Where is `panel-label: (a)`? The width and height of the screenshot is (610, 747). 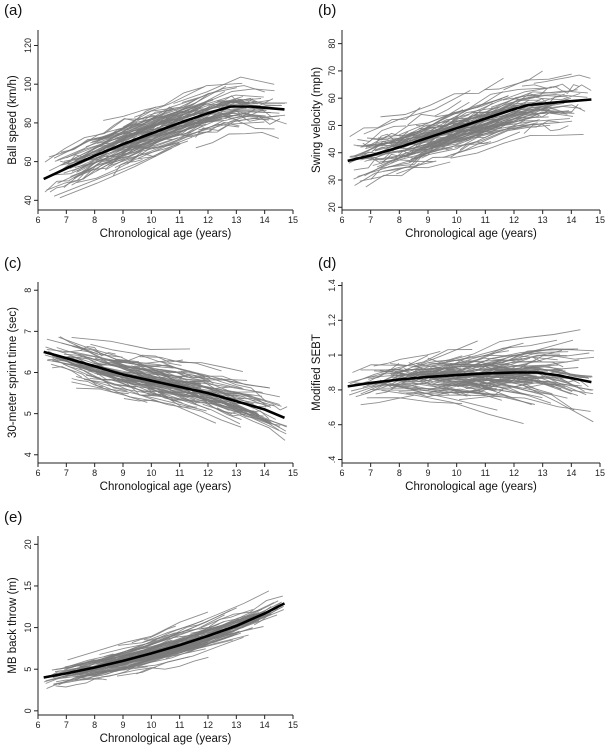 panel-label: (a) is located at coordinates (13, 10).